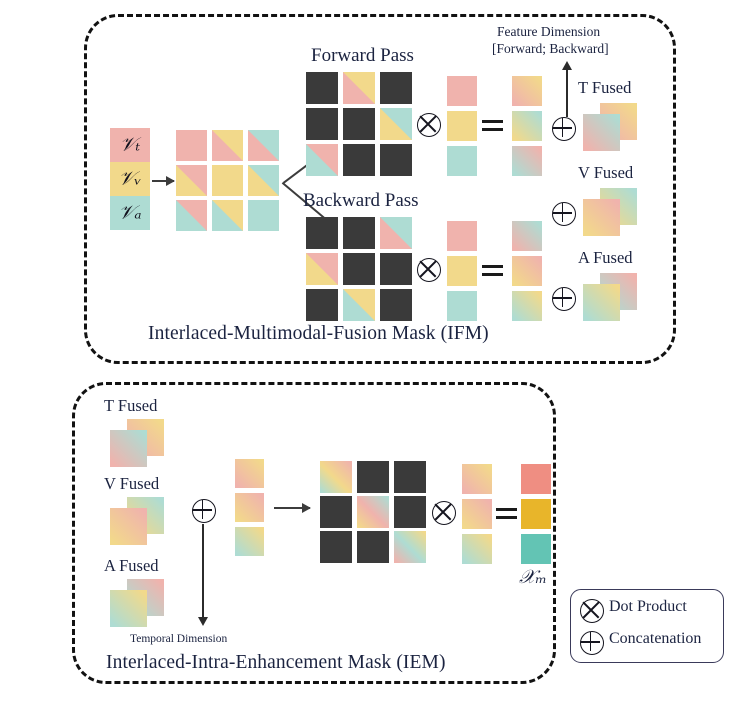 The height and width of the screenshot is (720, 754). What do you see at coordinates (128, 526) in the screenshot?
I see `iem-v-fused-front-tile` at bounding box center [128, 526].